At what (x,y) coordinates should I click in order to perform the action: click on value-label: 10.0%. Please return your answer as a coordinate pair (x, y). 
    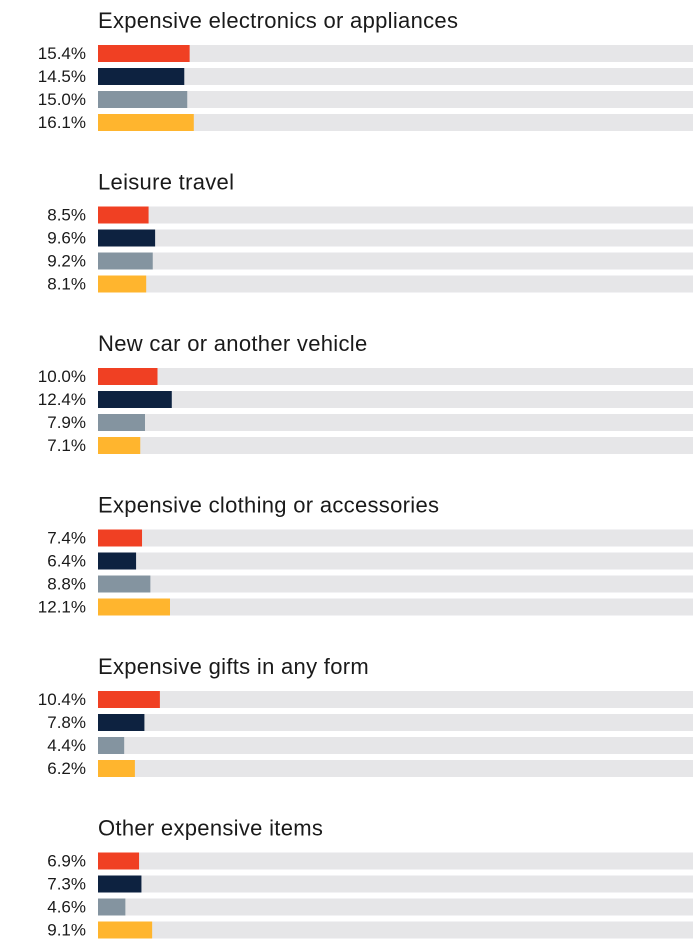
    Looking at the image, I should click on (62, 376).